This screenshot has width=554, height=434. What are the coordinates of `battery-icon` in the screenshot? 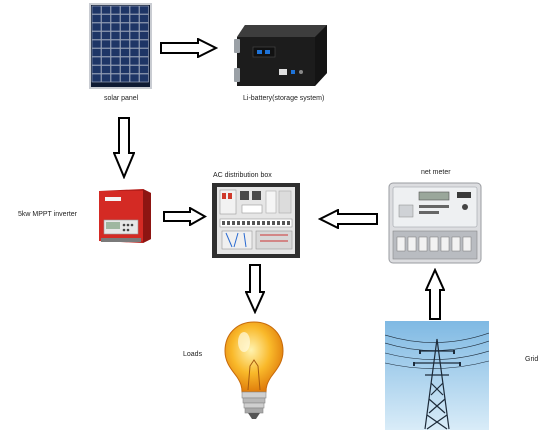 It's located at (280, 56).